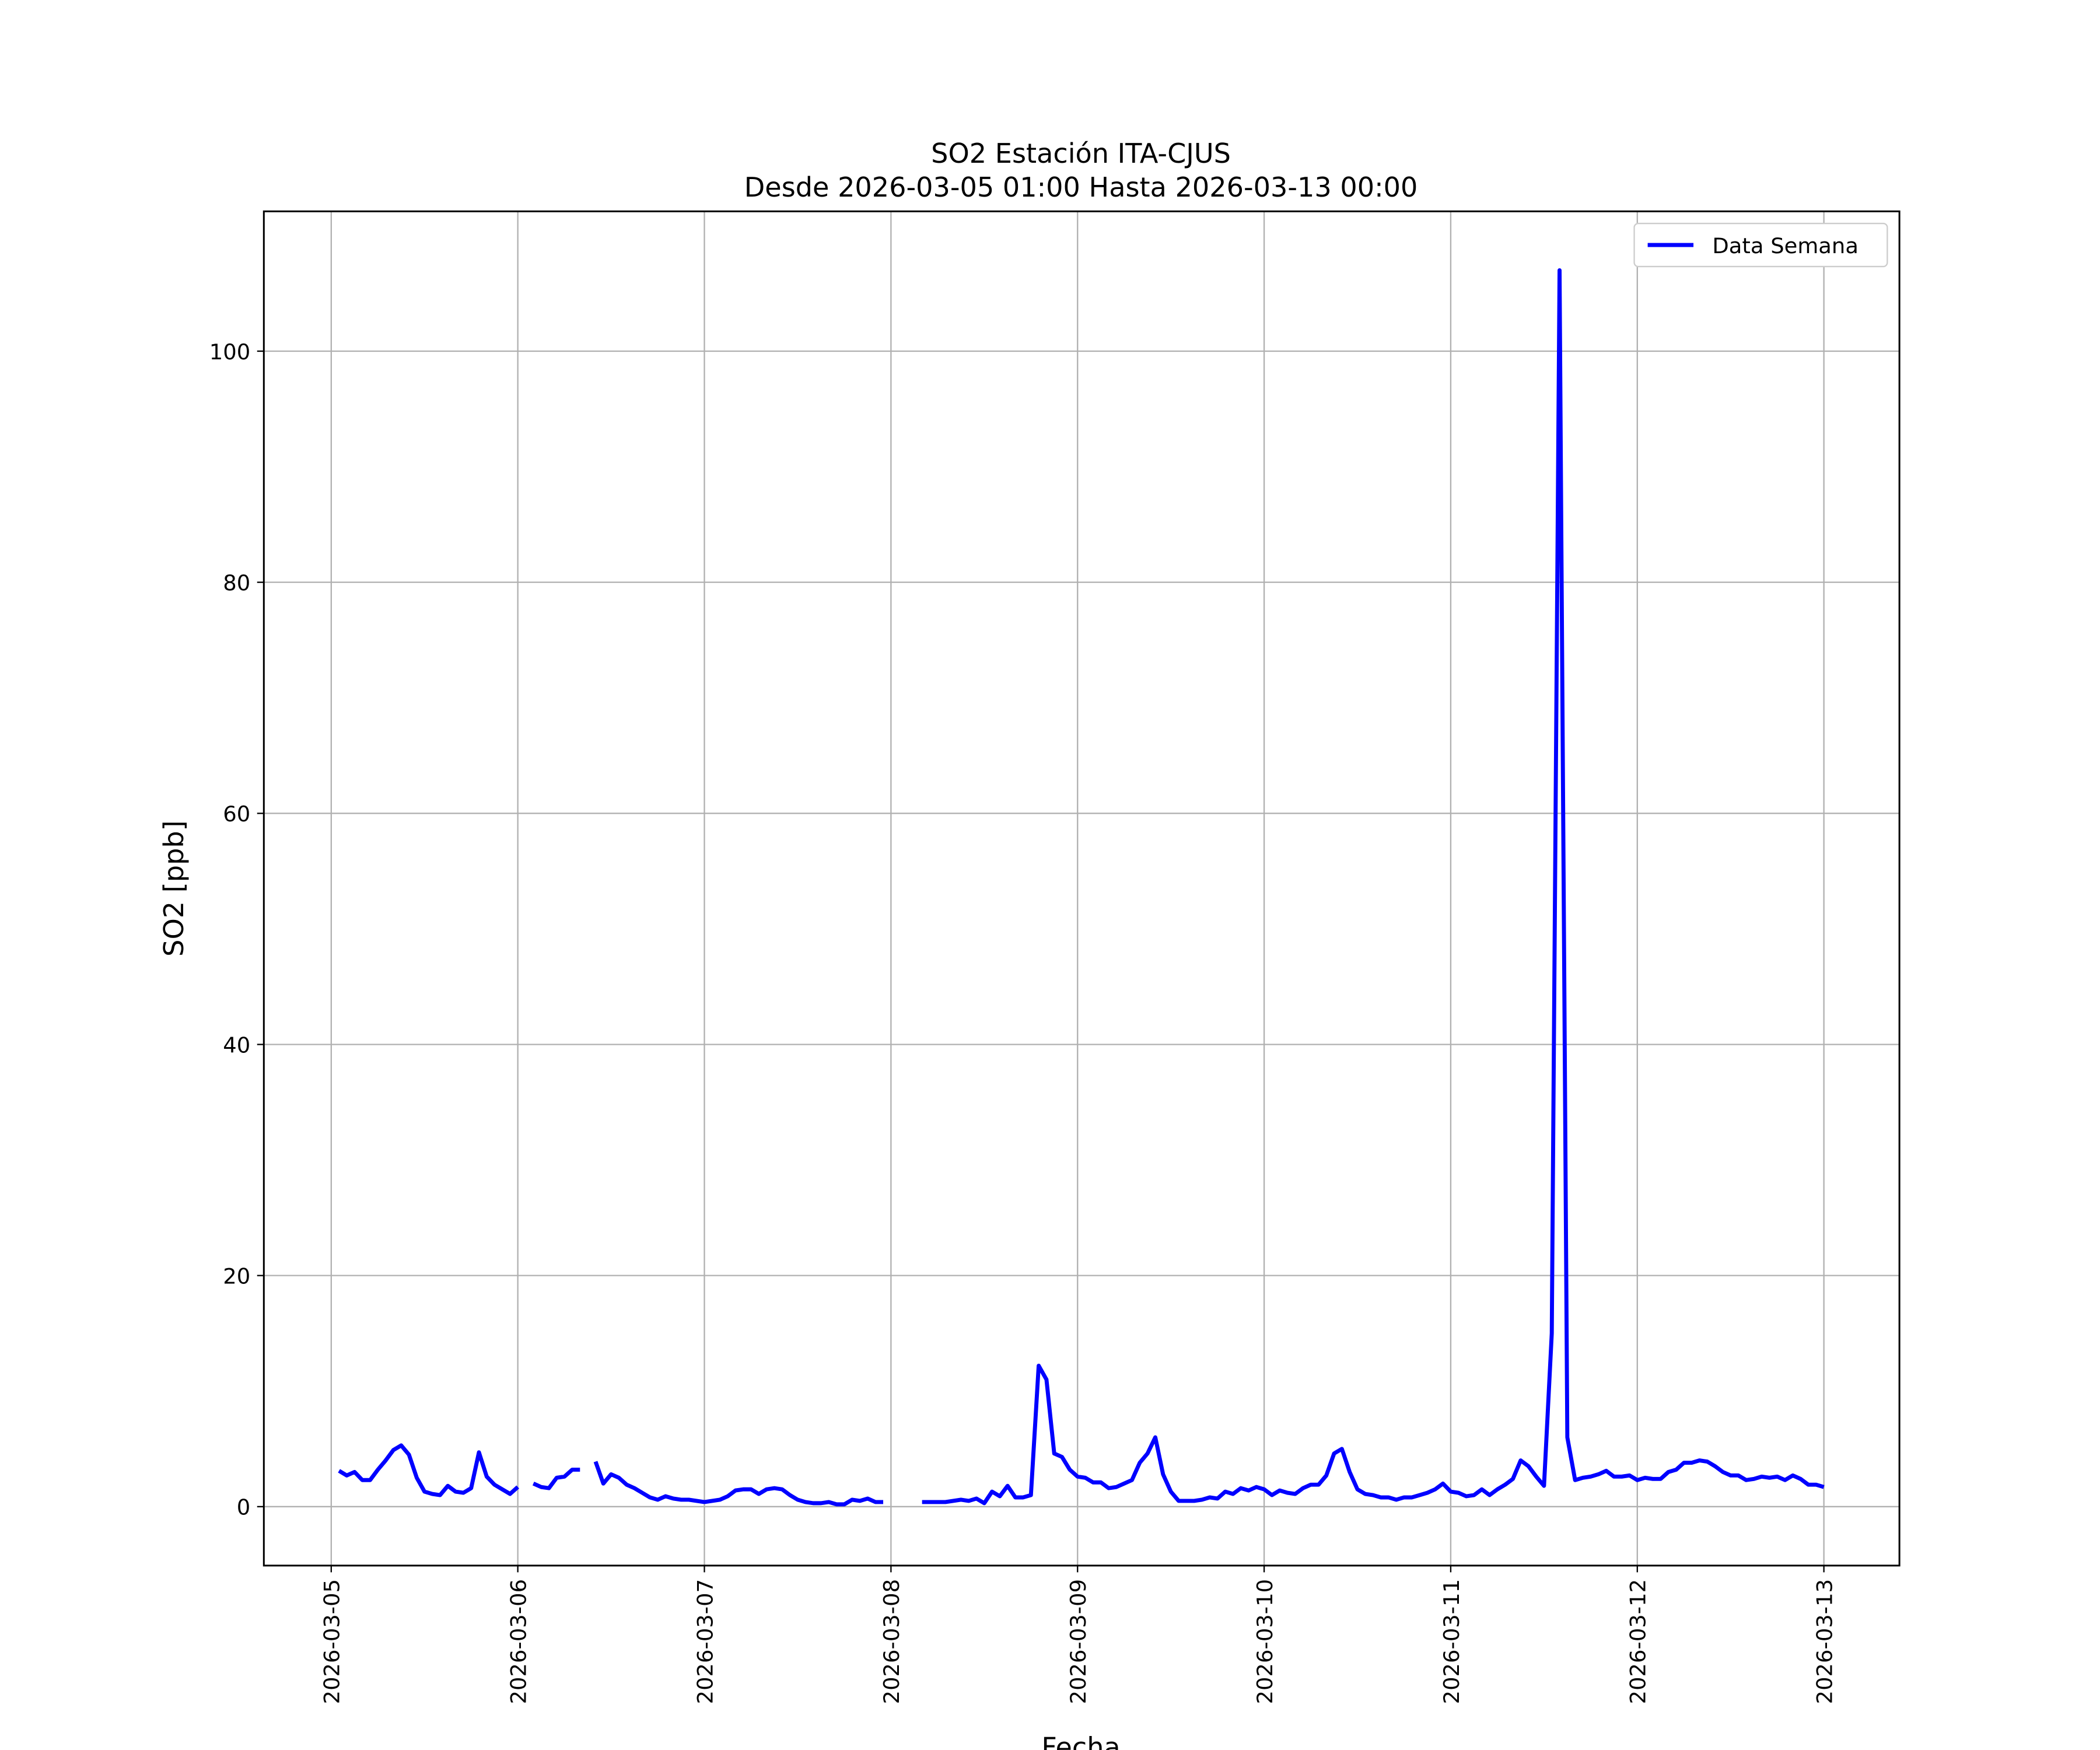 This screenshot has height=1750, width=2100. What do you see at coordinates (891, 1641) in the screenshot?
I see `x-tick-label: 2026-03-08` at bounding box center [891, 1641].